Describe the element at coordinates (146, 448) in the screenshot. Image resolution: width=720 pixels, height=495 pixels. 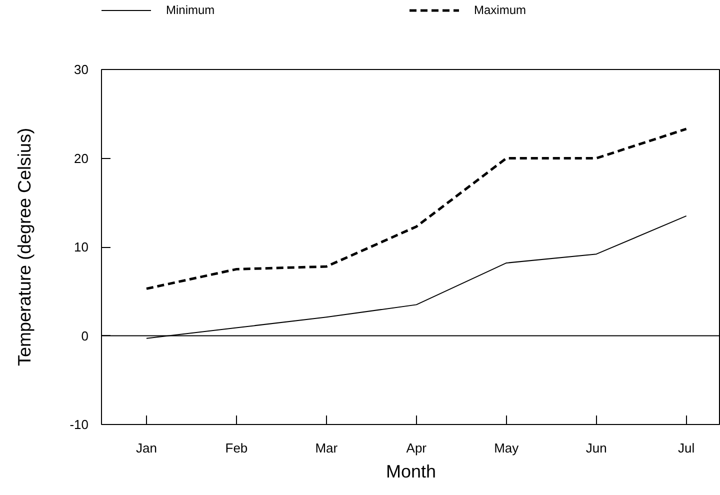
I see `x-tick-label: Jan` at that location.